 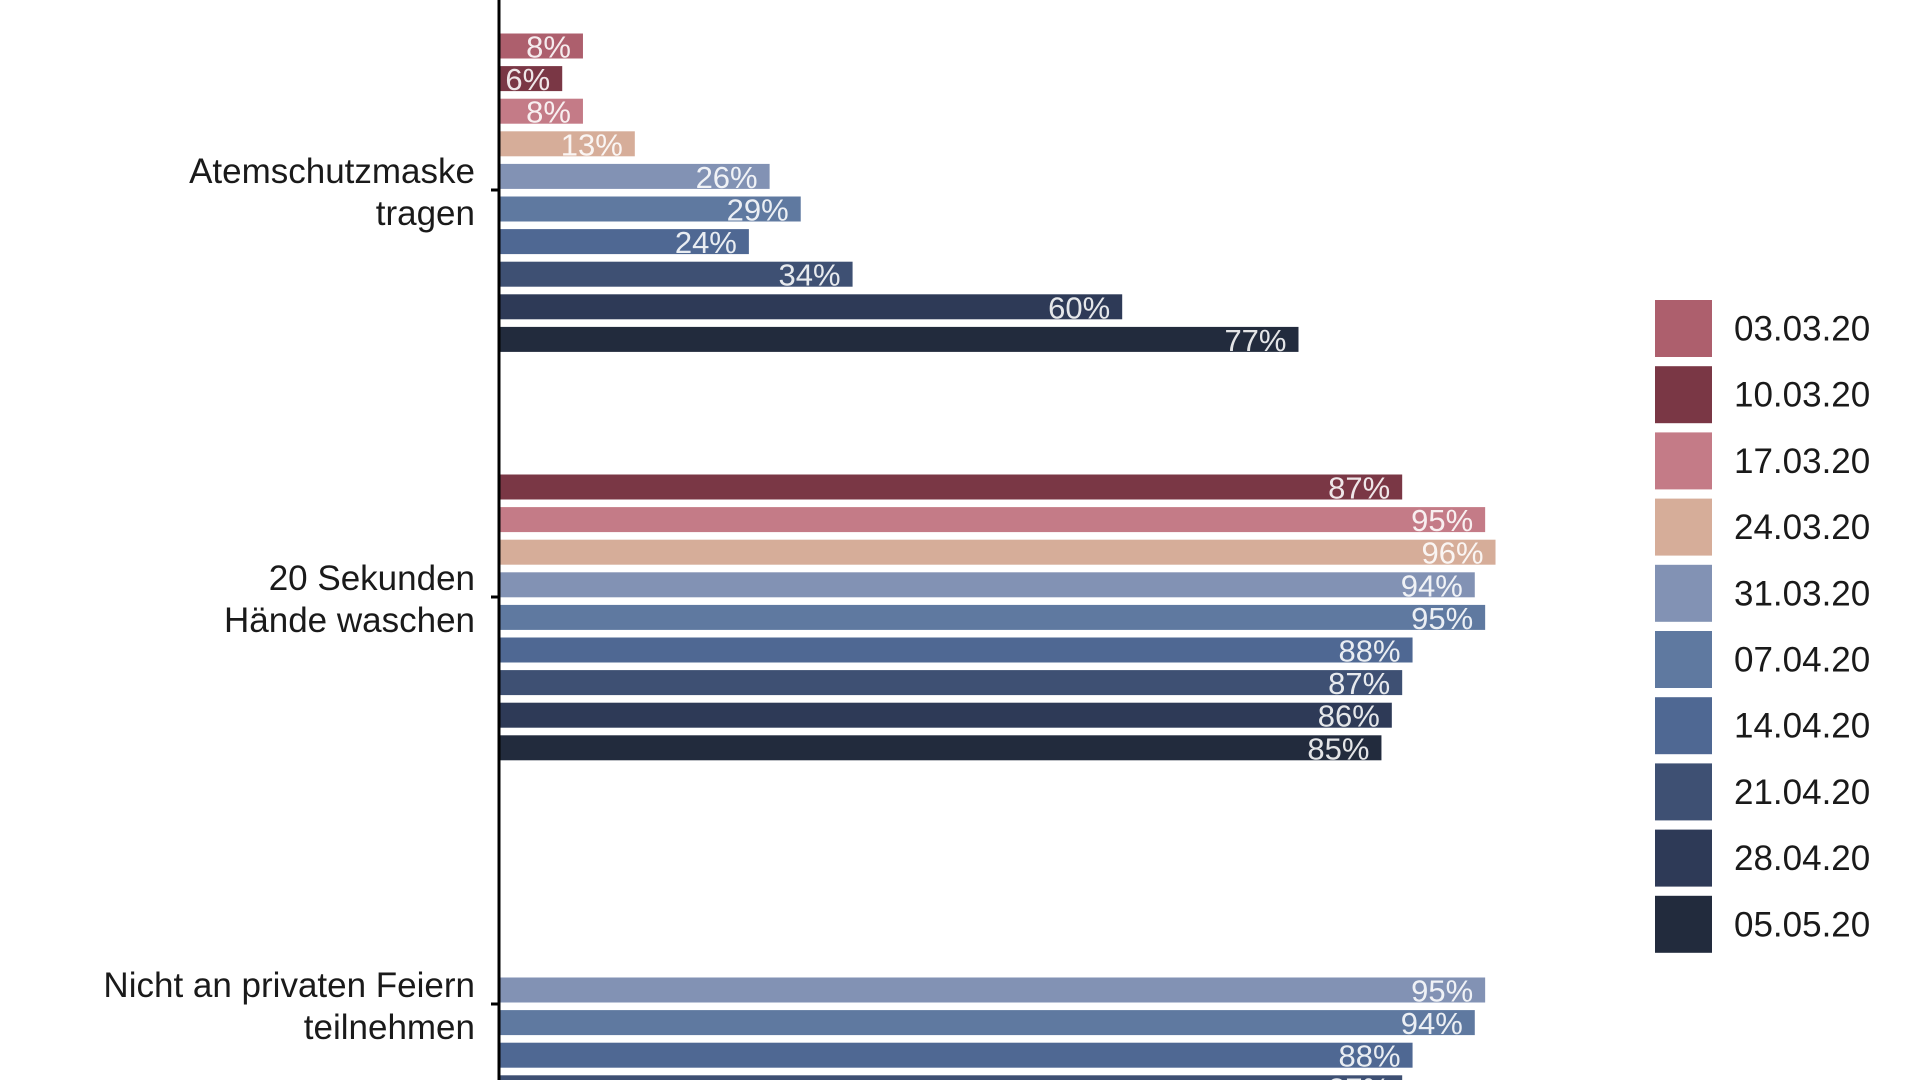 What do you see at coordinates (1802, 858) in the screenshot?
I see `legend-label: 28.04.20` at bounding box center [1802, 858].